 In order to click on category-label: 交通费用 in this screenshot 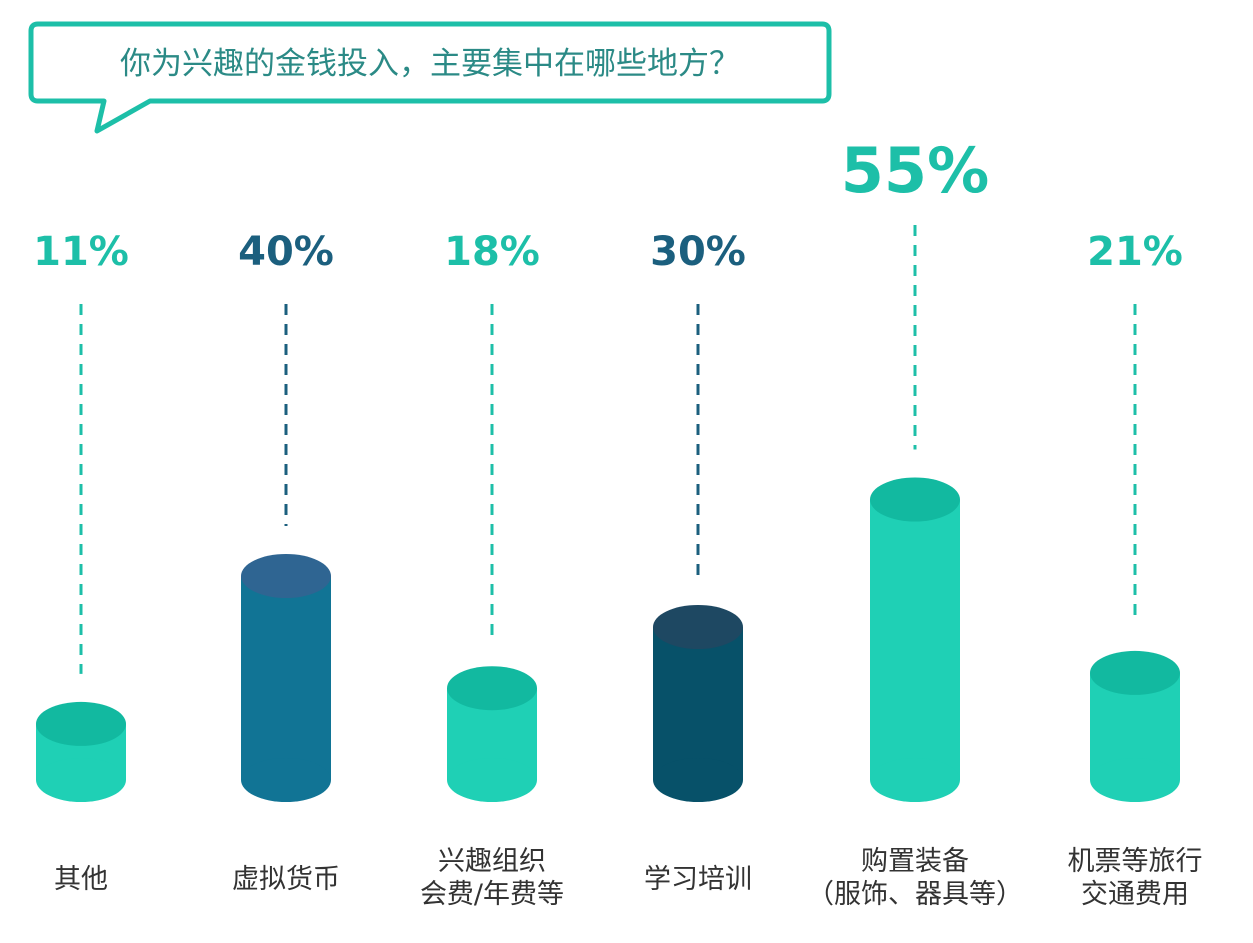, I will do `click(1135, 894)`.